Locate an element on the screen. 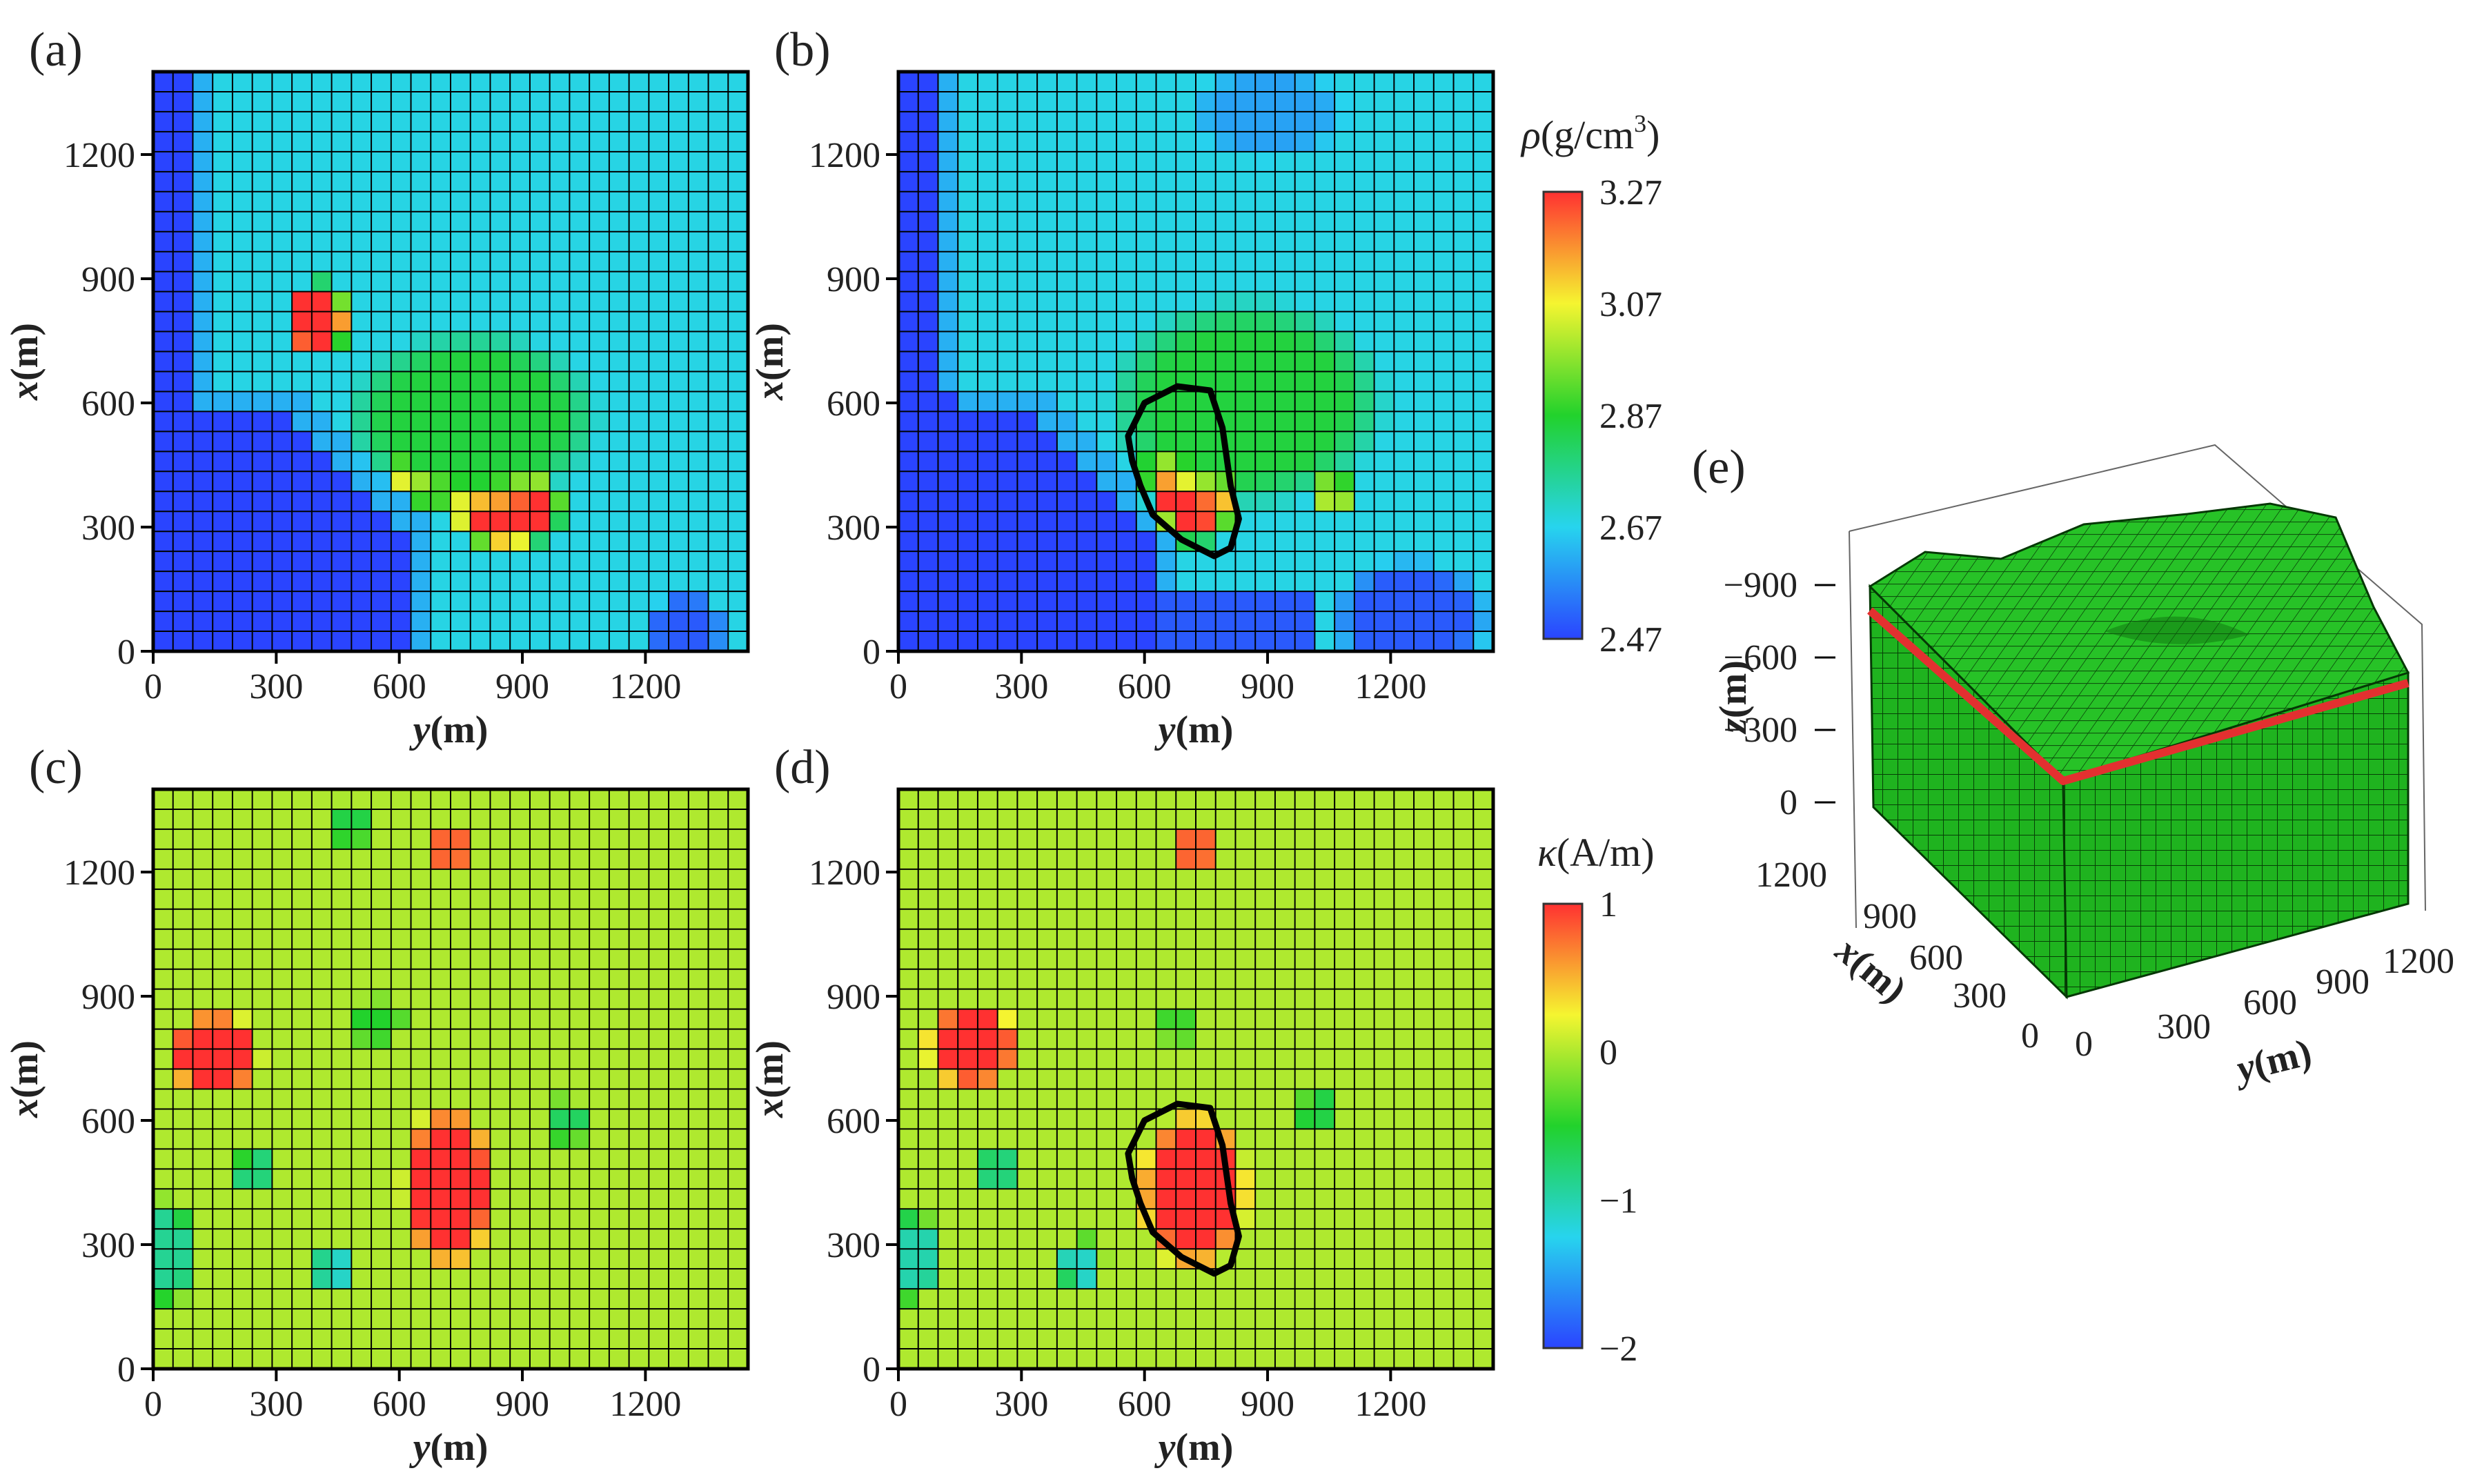 Image resolution: width=2473 pixels, height=1484 pixels. panel-letter-e: (e) is located at coordinates (1719, 467).